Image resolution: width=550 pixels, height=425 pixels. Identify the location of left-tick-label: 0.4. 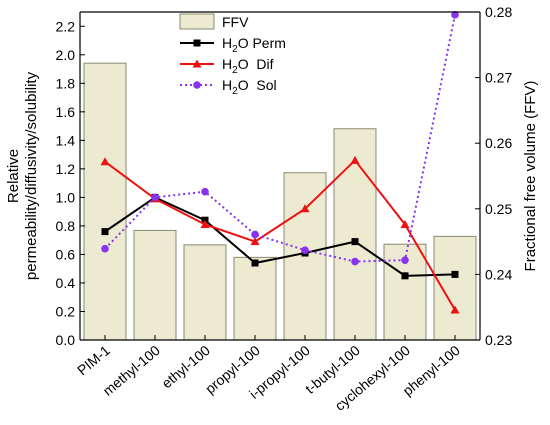
(66, 283).